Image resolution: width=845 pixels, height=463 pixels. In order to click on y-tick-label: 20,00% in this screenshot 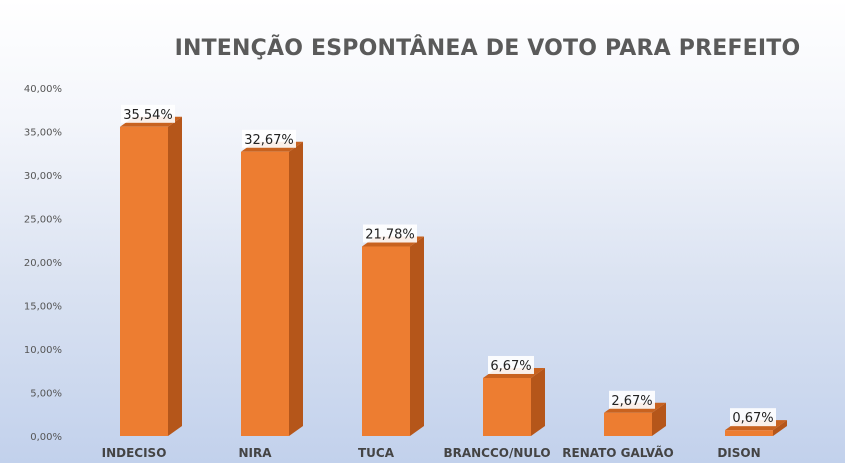, I will do `click(43, 263)`.